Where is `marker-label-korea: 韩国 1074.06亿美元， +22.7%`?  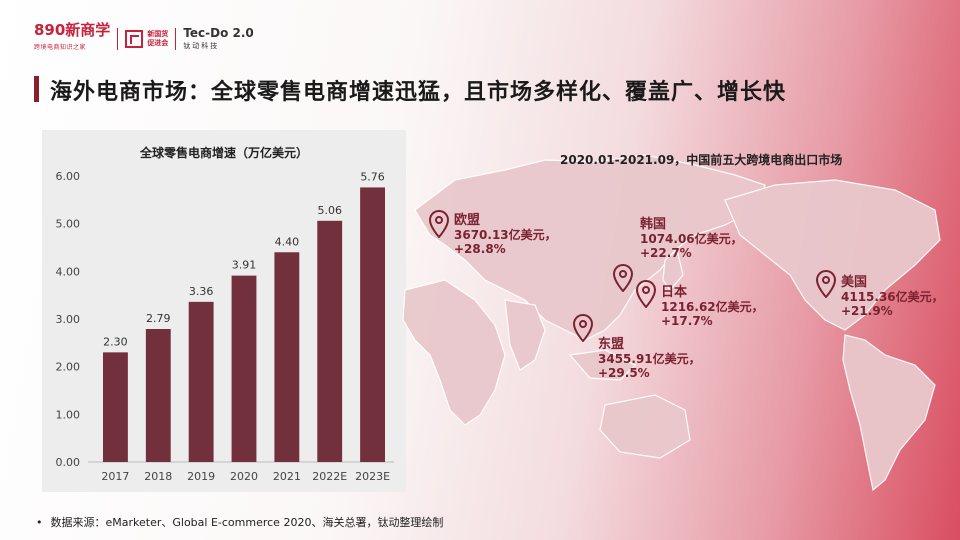
marker-label-korea: 韩国 1074.06亿美元， +22.7% is located at coordinates (691, 239).